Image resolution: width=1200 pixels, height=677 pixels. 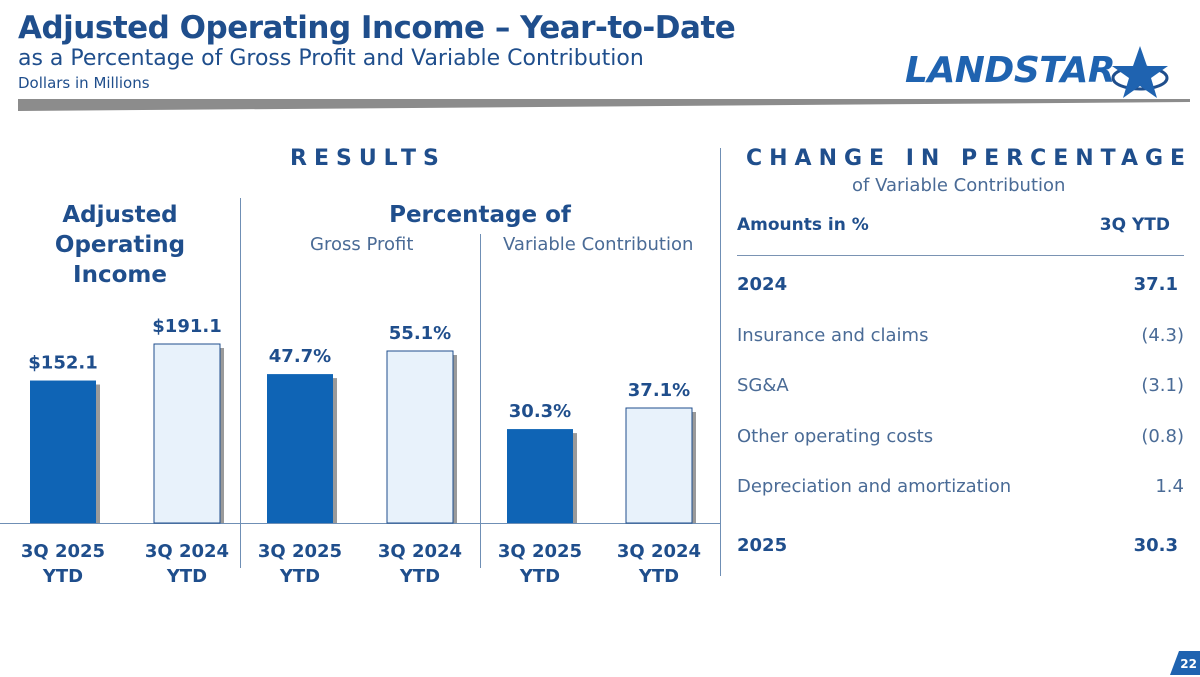 What do you see at coordinates (186, 326) in the screenshot?
I see `bar-value-label: $191.1` at bounding box center [186, 326].